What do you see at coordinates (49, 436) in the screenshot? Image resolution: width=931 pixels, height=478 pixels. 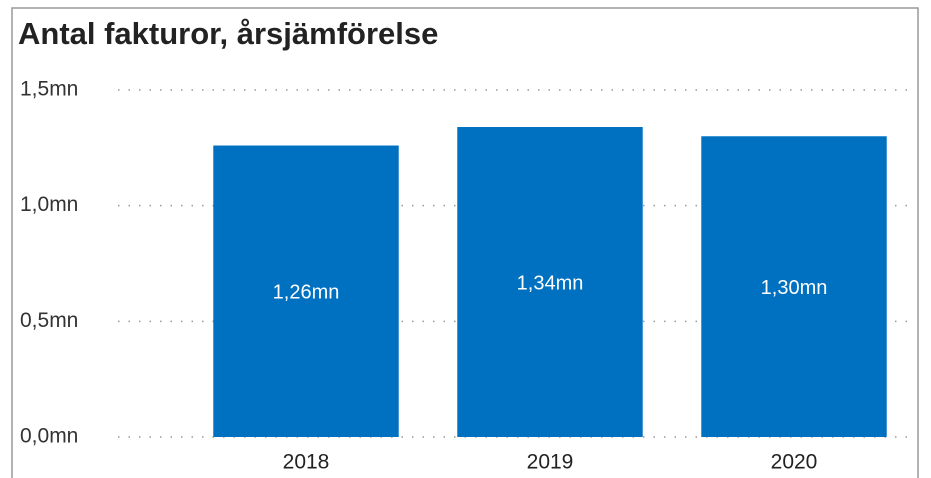 I see `y-tick-label: 0,0mn` at bounding box center [49, 436].